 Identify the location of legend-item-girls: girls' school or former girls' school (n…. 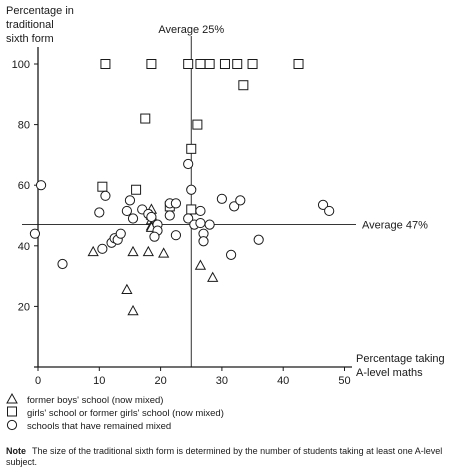
(115, 412).